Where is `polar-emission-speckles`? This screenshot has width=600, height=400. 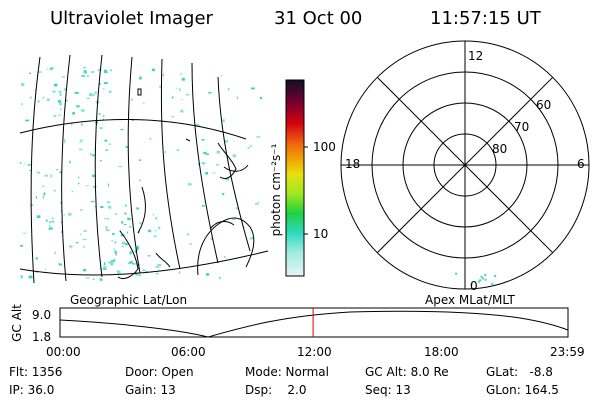 polar-emission-speckles is located at coordinates (476, 279).